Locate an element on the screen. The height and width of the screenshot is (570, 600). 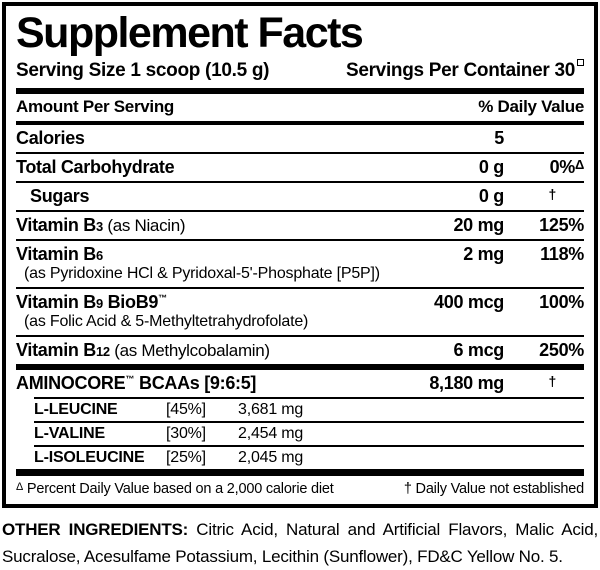
aminocore-row: AMINOCORE™ BCAAs [9:6:5] 8,180 mg † is located at coordinates (300, 383).